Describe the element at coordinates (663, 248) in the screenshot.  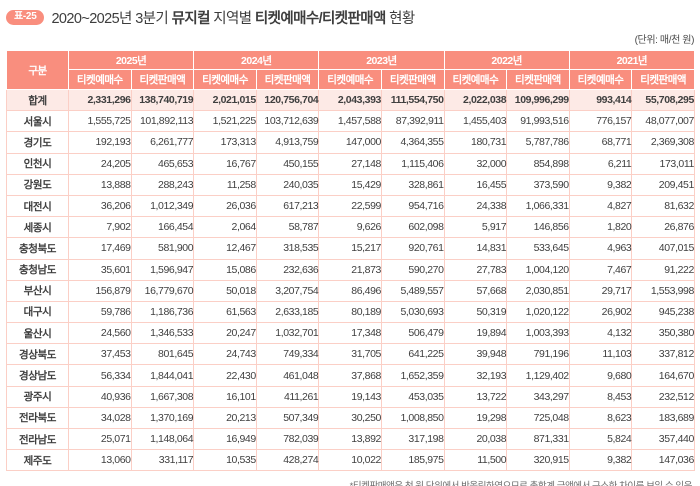
I see `table-cell-value: 407,015` at that location.